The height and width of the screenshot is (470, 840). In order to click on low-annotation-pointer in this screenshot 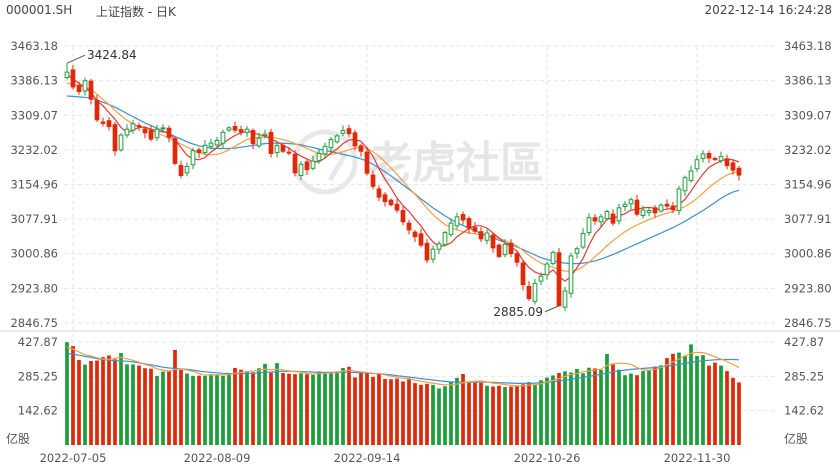, I will do `click(552, 309)`.